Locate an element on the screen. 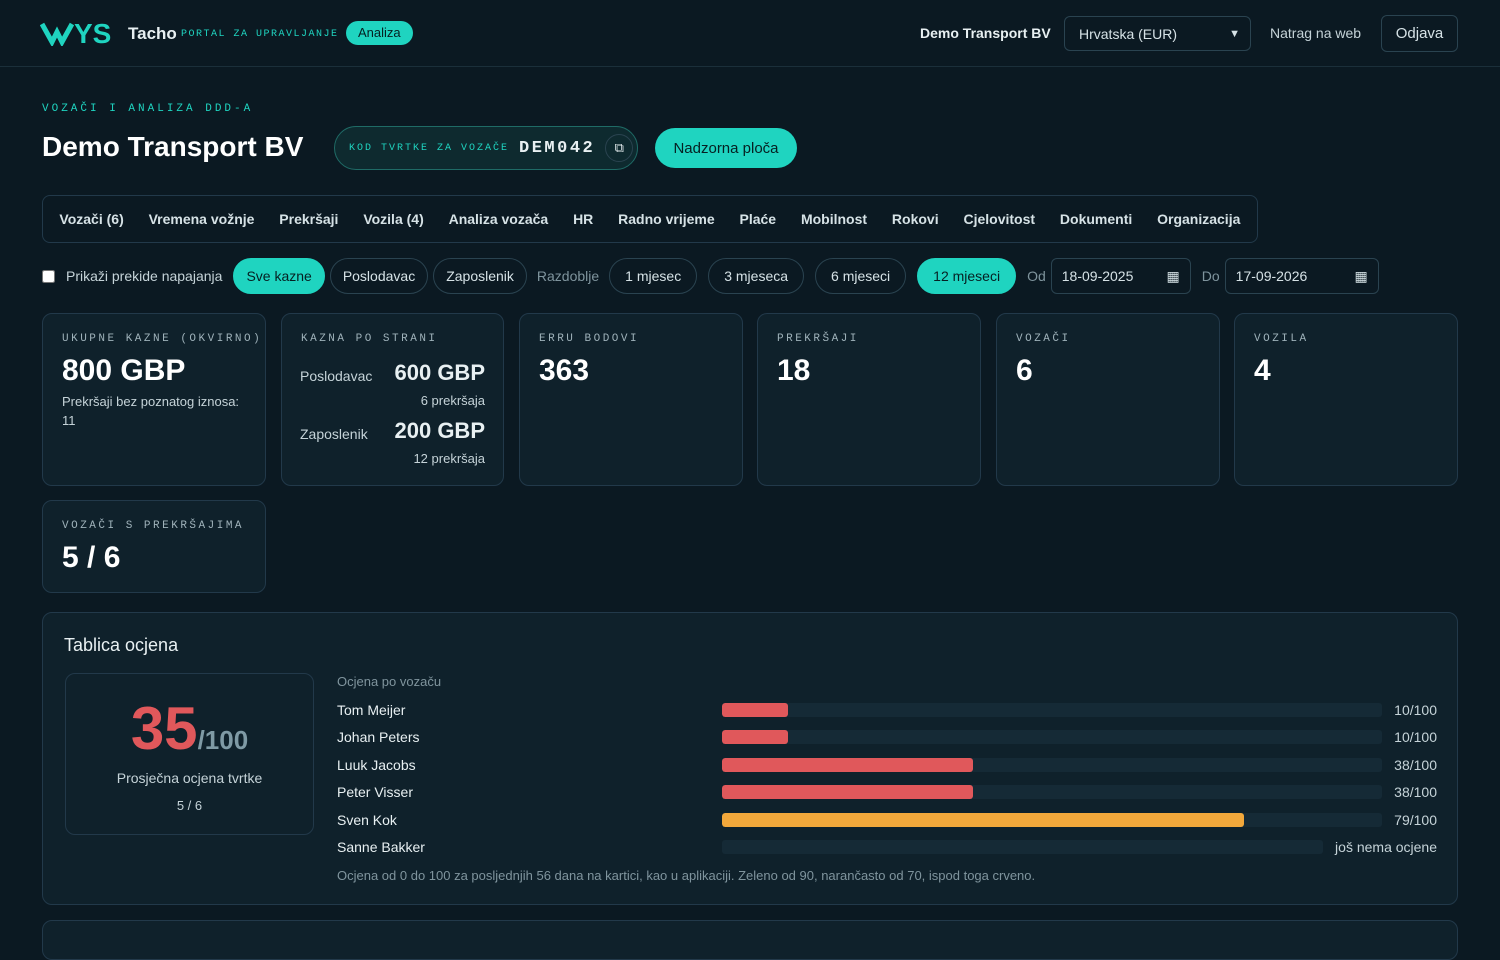 The width and height of the screenshot is (1500, 960). to-label: Do is located at coordinates (1210, 276).